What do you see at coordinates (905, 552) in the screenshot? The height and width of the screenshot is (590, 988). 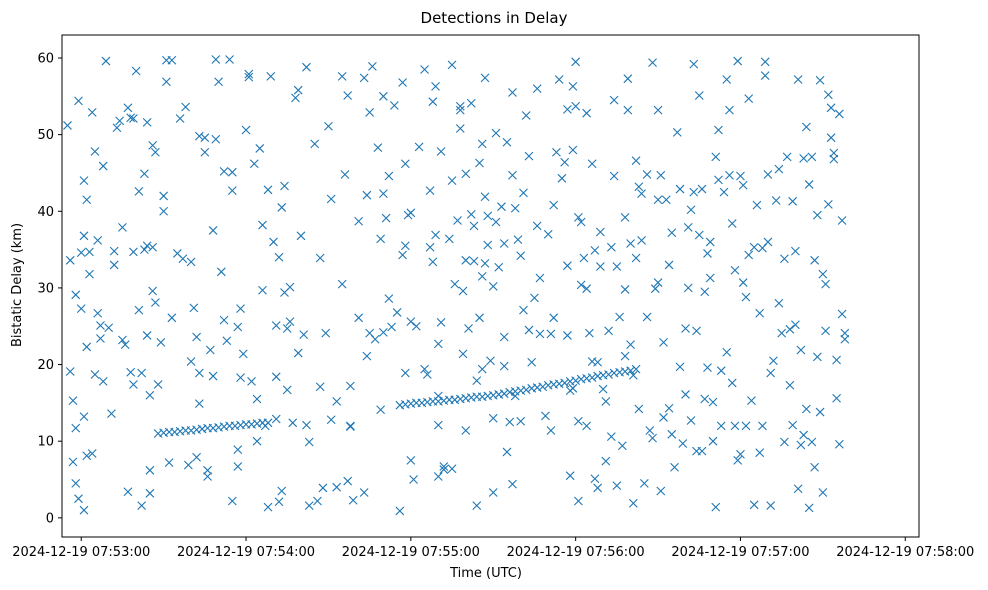 I see `x-tick-label: 2024-12-19 07:58:00` at bounding box center [905, 552].